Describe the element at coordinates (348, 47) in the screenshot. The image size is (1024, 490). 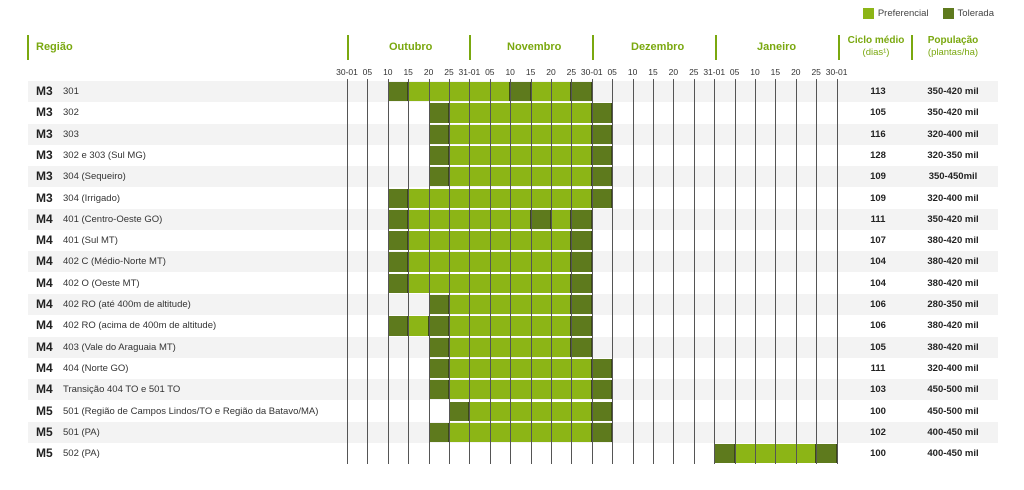
I see `header-divider-oct` at that location.